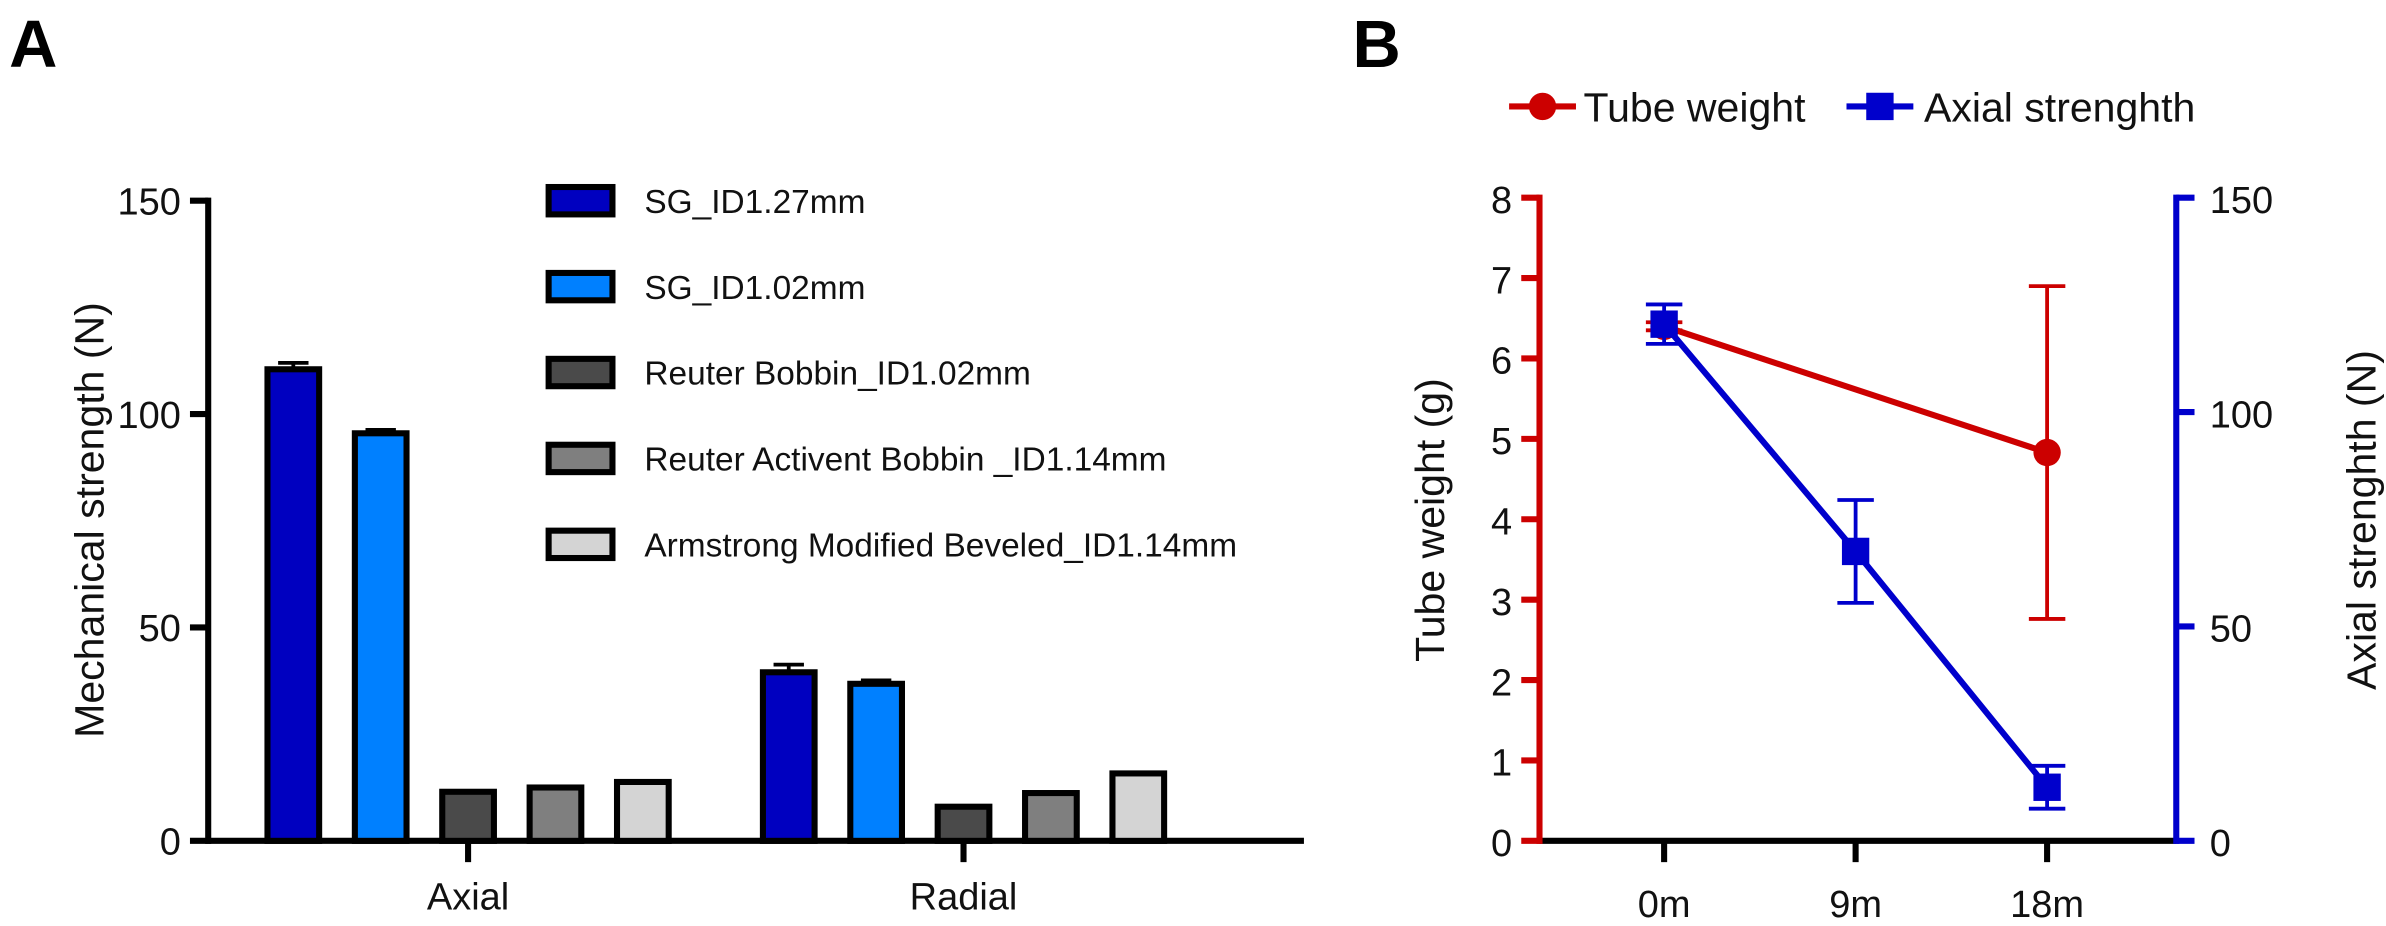 The height and width of the screenshot is (926, 2386). I want to click on x-tick-label: Radial, so click(964, 897).